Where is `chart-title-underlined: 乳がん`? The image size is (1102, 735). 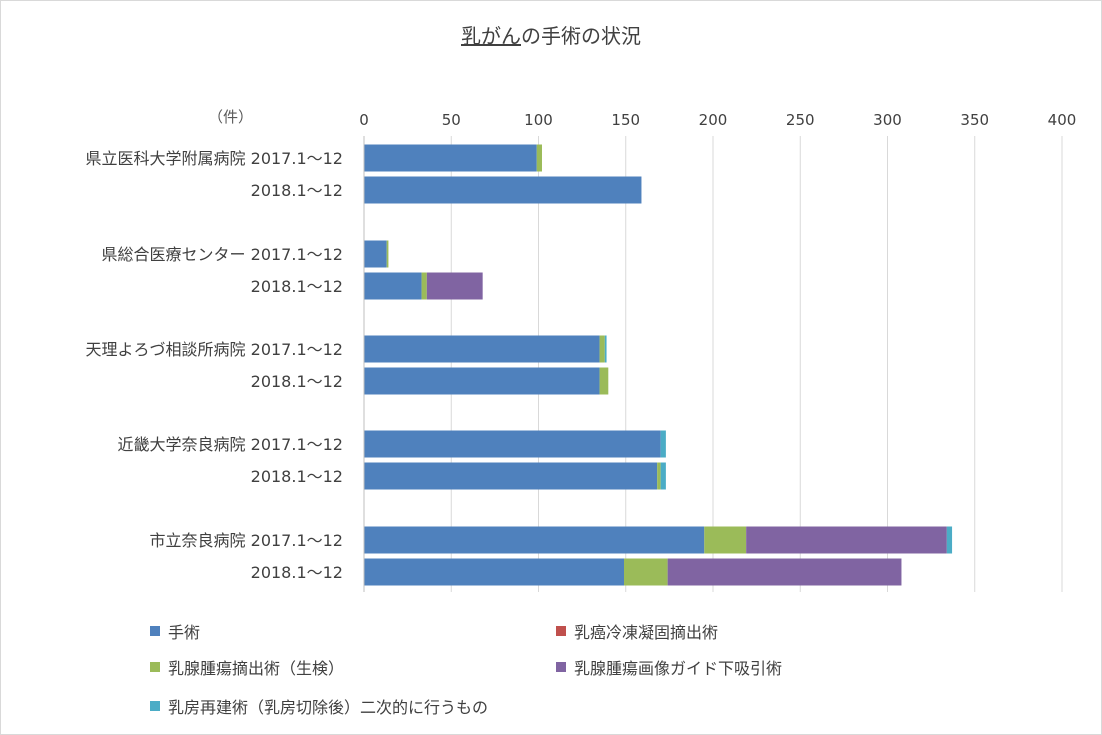 chart-title-underlined: 乳がん is located at coordinates (491, 36).